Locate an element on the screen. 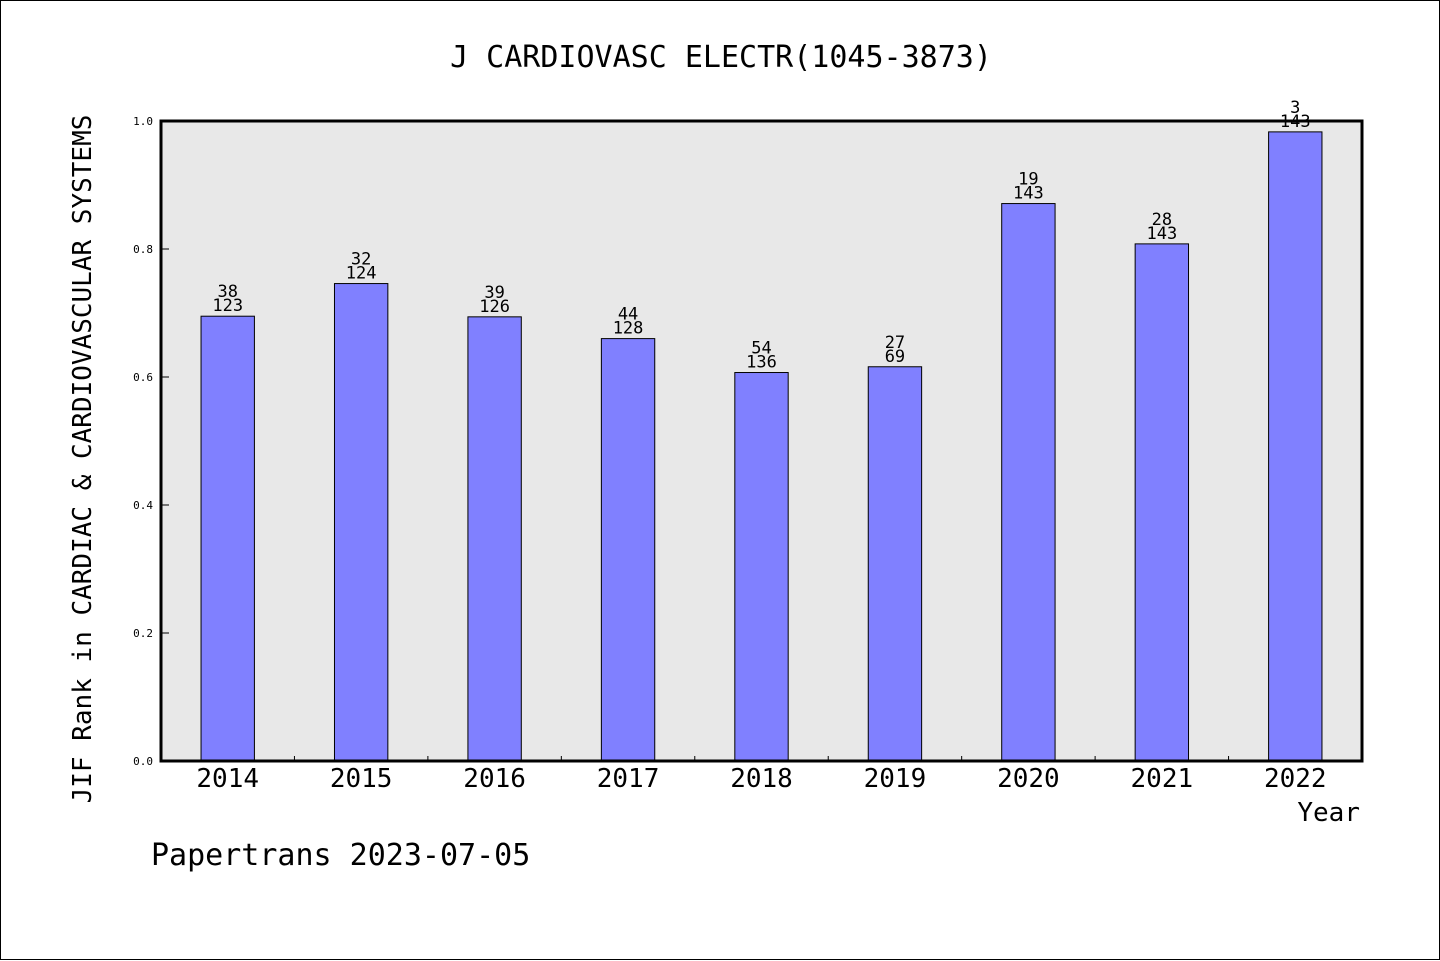 Image resolution: width=1440 pixels, height=961 pixels. x-tick-label-2020: 2020 is located at coordinates (1028, 779).